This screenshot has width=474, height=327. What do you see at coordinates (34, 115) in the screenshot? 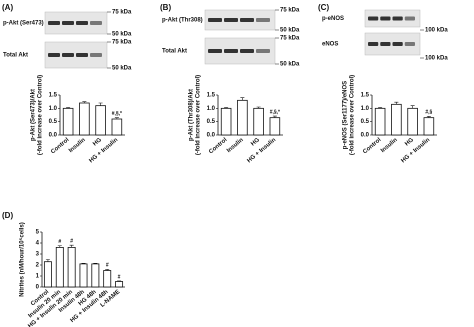
I see `y-axis-label: p-Akt (Ser473)/Akt` at bounding box center [34, 115].